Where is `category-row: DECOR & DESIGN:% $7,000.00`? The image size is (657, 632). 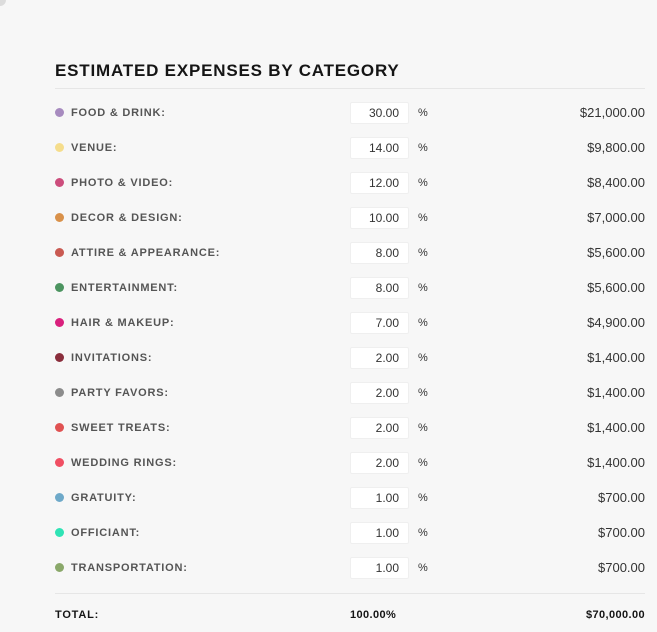
category-row: DECOR & DESIGN:% $7,000.00 is located at coordinates (350, 217).